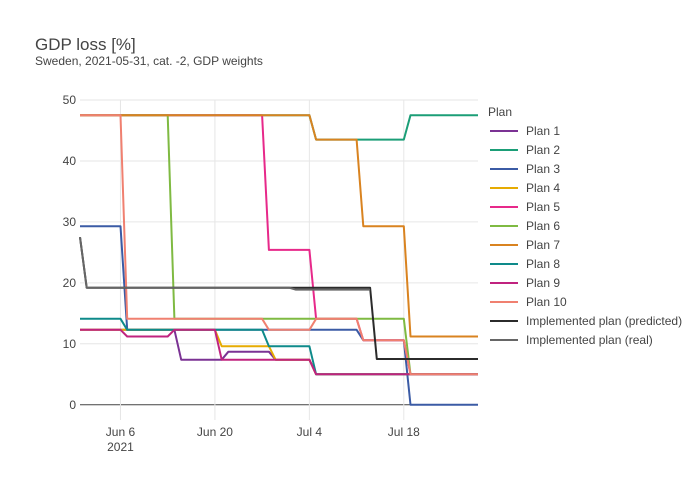 The image size is (700, 500). I want to click on legend-title: Plan, so click(500, 112).